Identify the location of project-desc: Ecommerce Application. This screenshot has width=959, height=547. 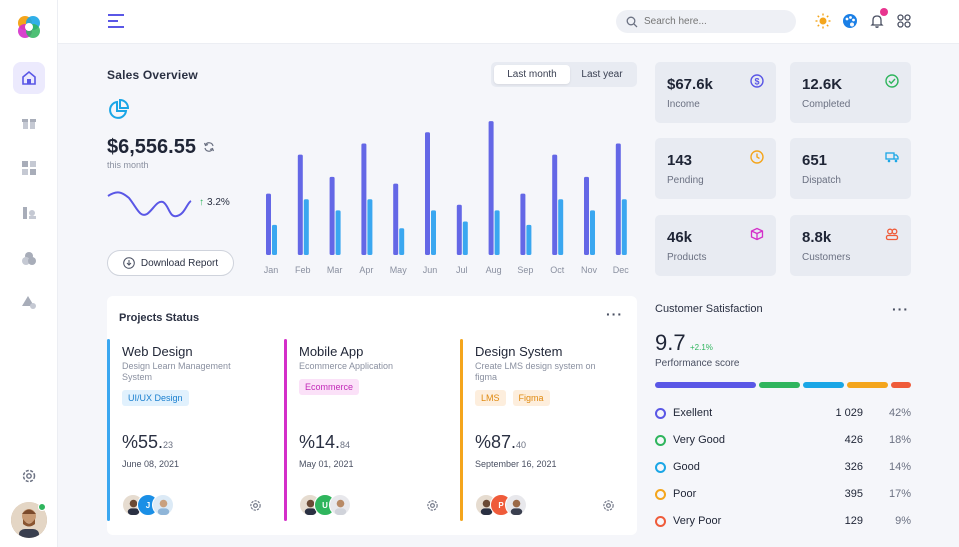
(346, 366).